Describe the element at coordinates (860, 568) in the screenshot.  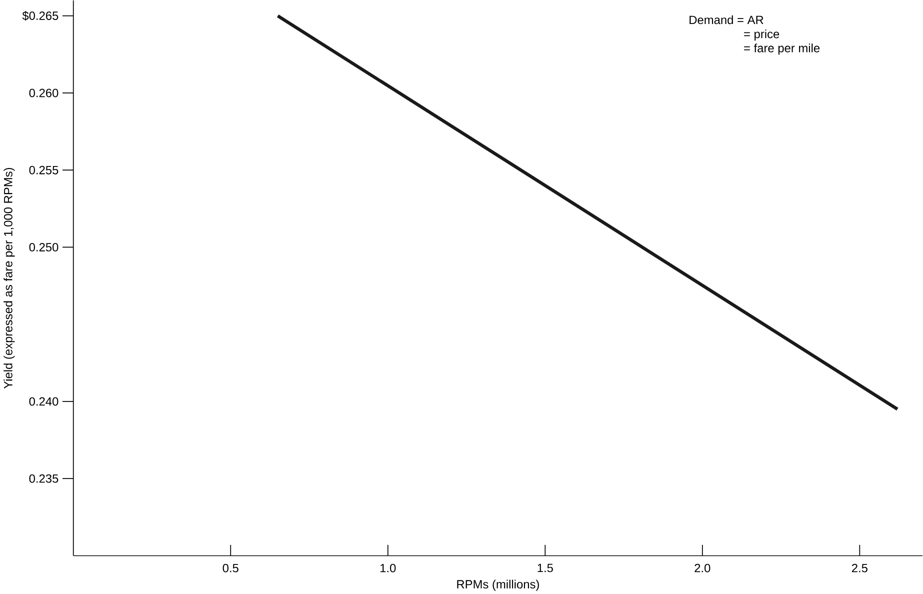
I see `x-tick-label: 2.5` at that location.